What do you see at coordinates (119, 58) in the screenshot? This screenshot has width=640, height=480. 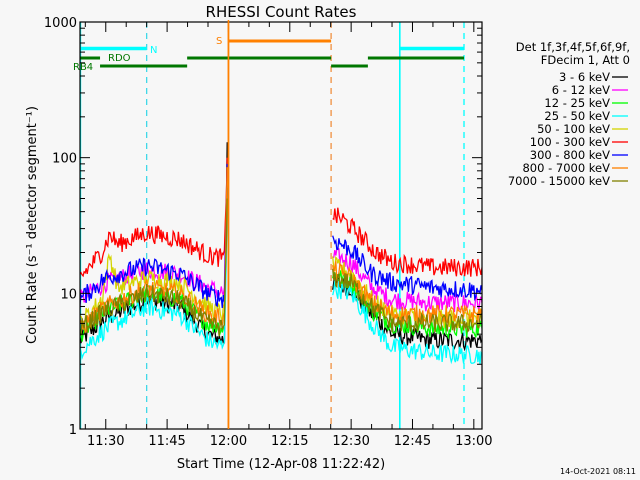 I see `state-bar-label: RDO` at bounding box center [119, 58].